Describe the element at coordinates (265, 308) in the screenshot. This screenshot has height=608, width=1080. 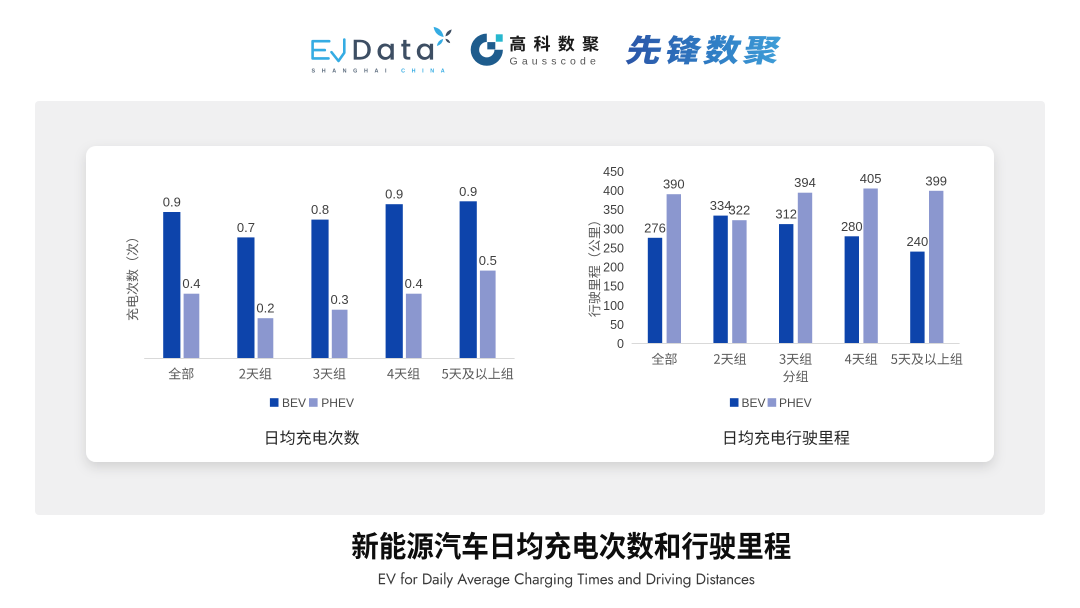
I see `svg-text: 0.2` at that location.